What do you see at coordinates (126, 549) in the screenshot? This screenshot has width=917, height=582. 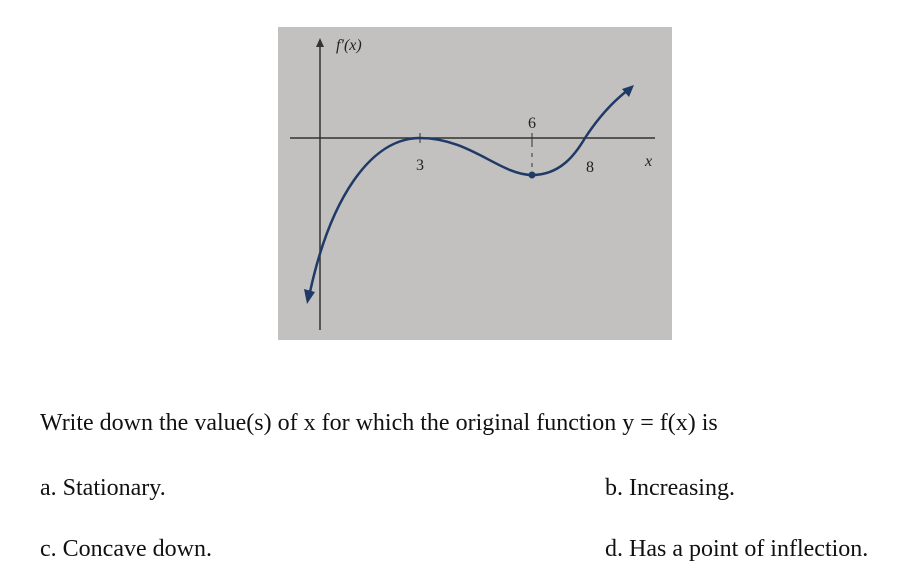 I see `question-part: c. Concave down.` at bounding box center [126, 549].